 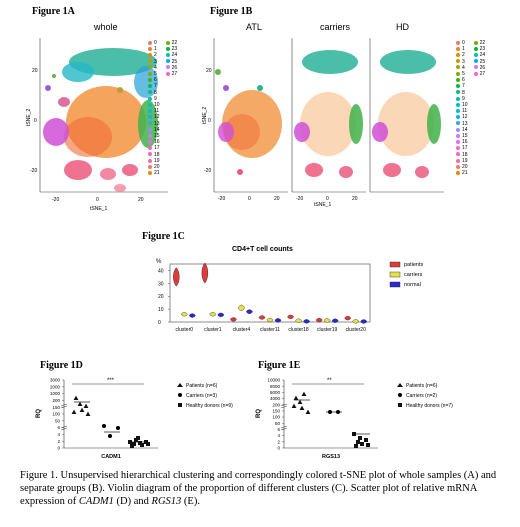 What do you see at coordinates (463, 92) in the screenshot?
I see `legend-label: 8` at bounding box center [463, 92].